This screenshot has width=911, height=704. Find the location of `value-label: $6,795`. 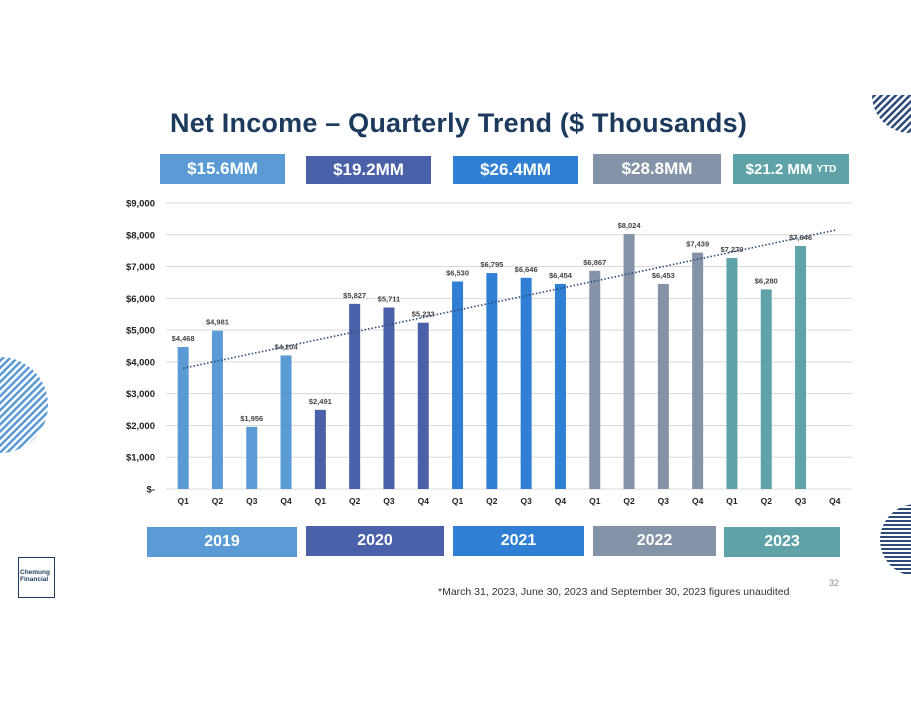

value-label: $6,795 is located at coordinates (491, 264).